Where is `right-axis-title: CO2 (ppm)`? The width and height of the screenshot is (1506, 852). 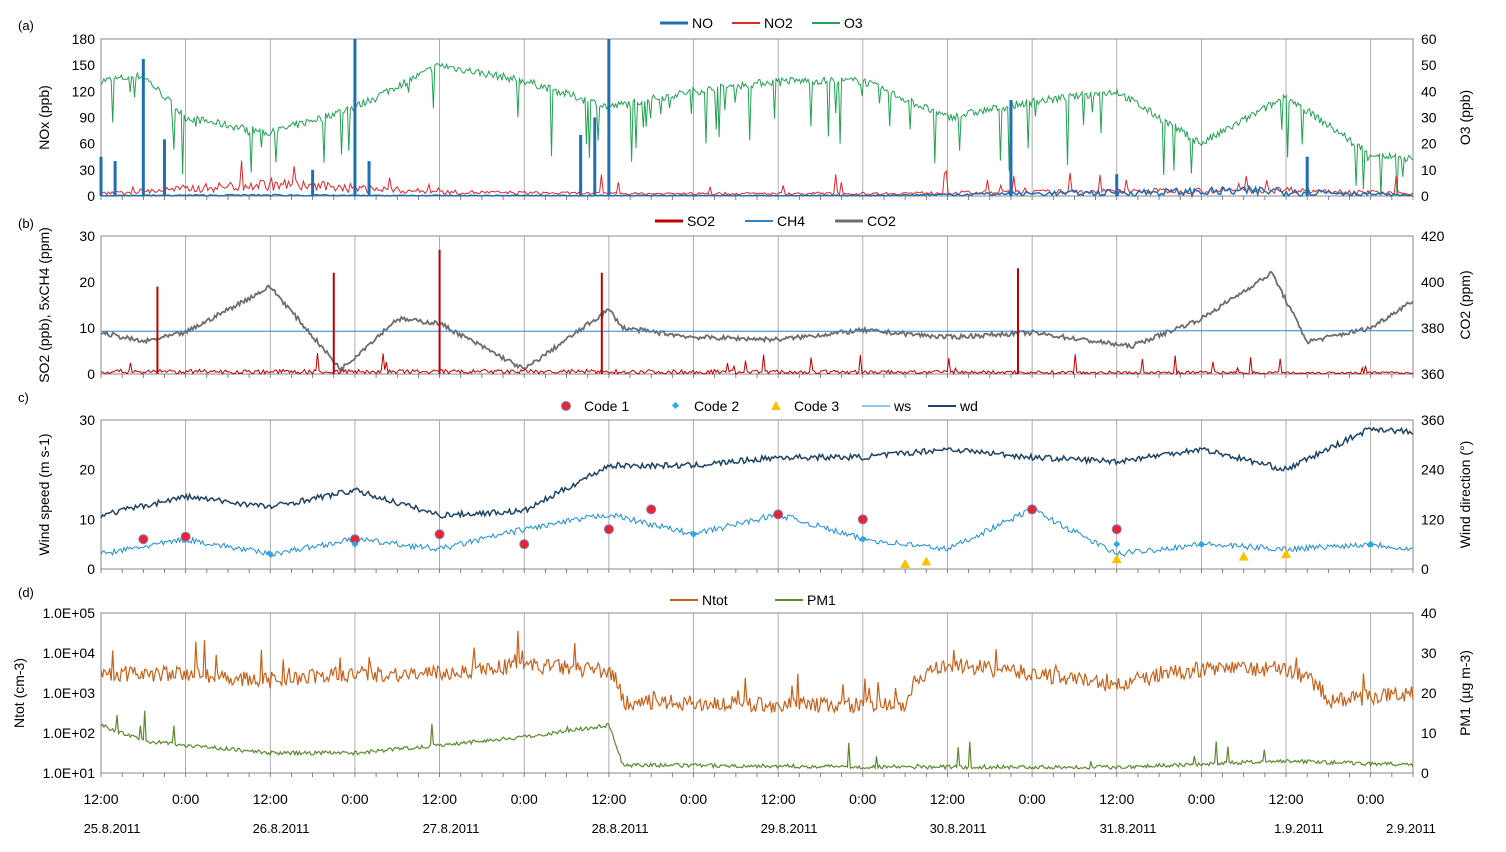 right-axis-title: CO2 (ppm) is located at coordinates (1465, 304).